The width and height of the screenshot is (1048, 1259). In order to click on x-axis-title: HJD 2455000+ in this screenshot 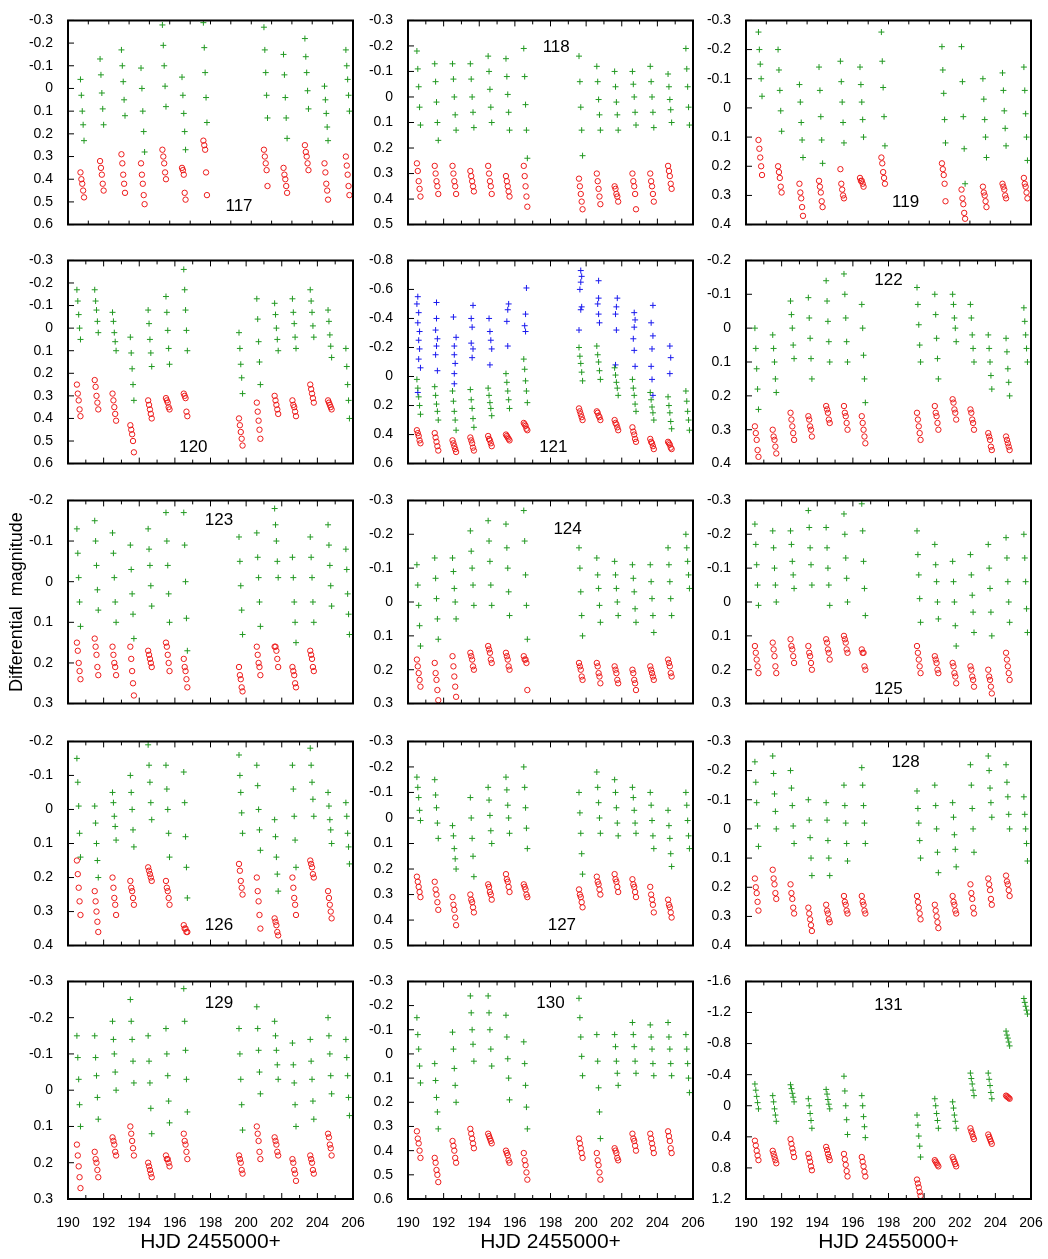, I will do `click(888, 1241)`.